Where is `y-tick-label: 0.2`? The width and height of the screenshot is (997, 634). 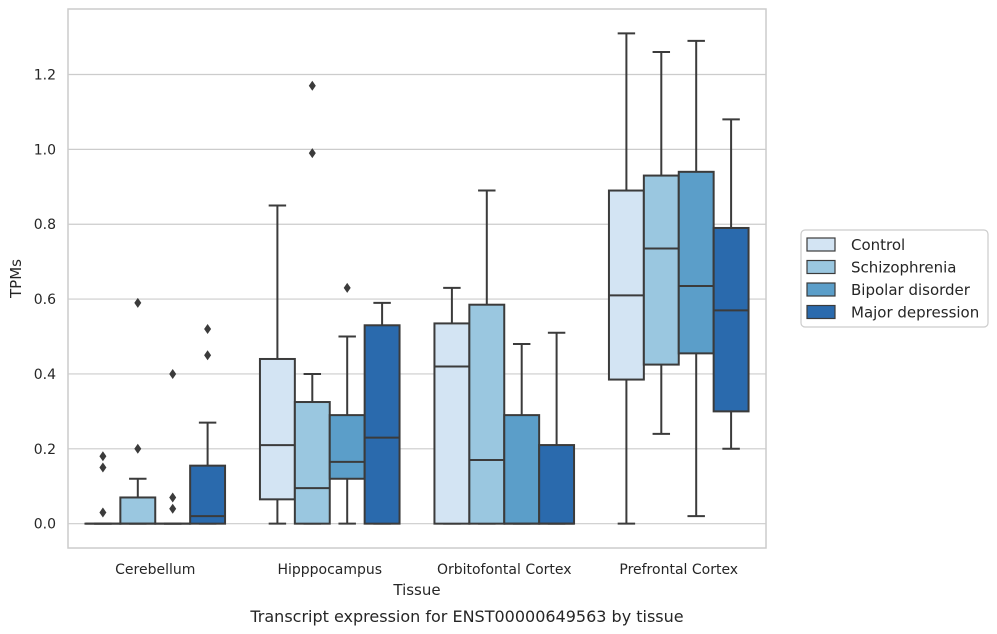
y-tick-label: 0.2 is located at coordinates (45, 450).